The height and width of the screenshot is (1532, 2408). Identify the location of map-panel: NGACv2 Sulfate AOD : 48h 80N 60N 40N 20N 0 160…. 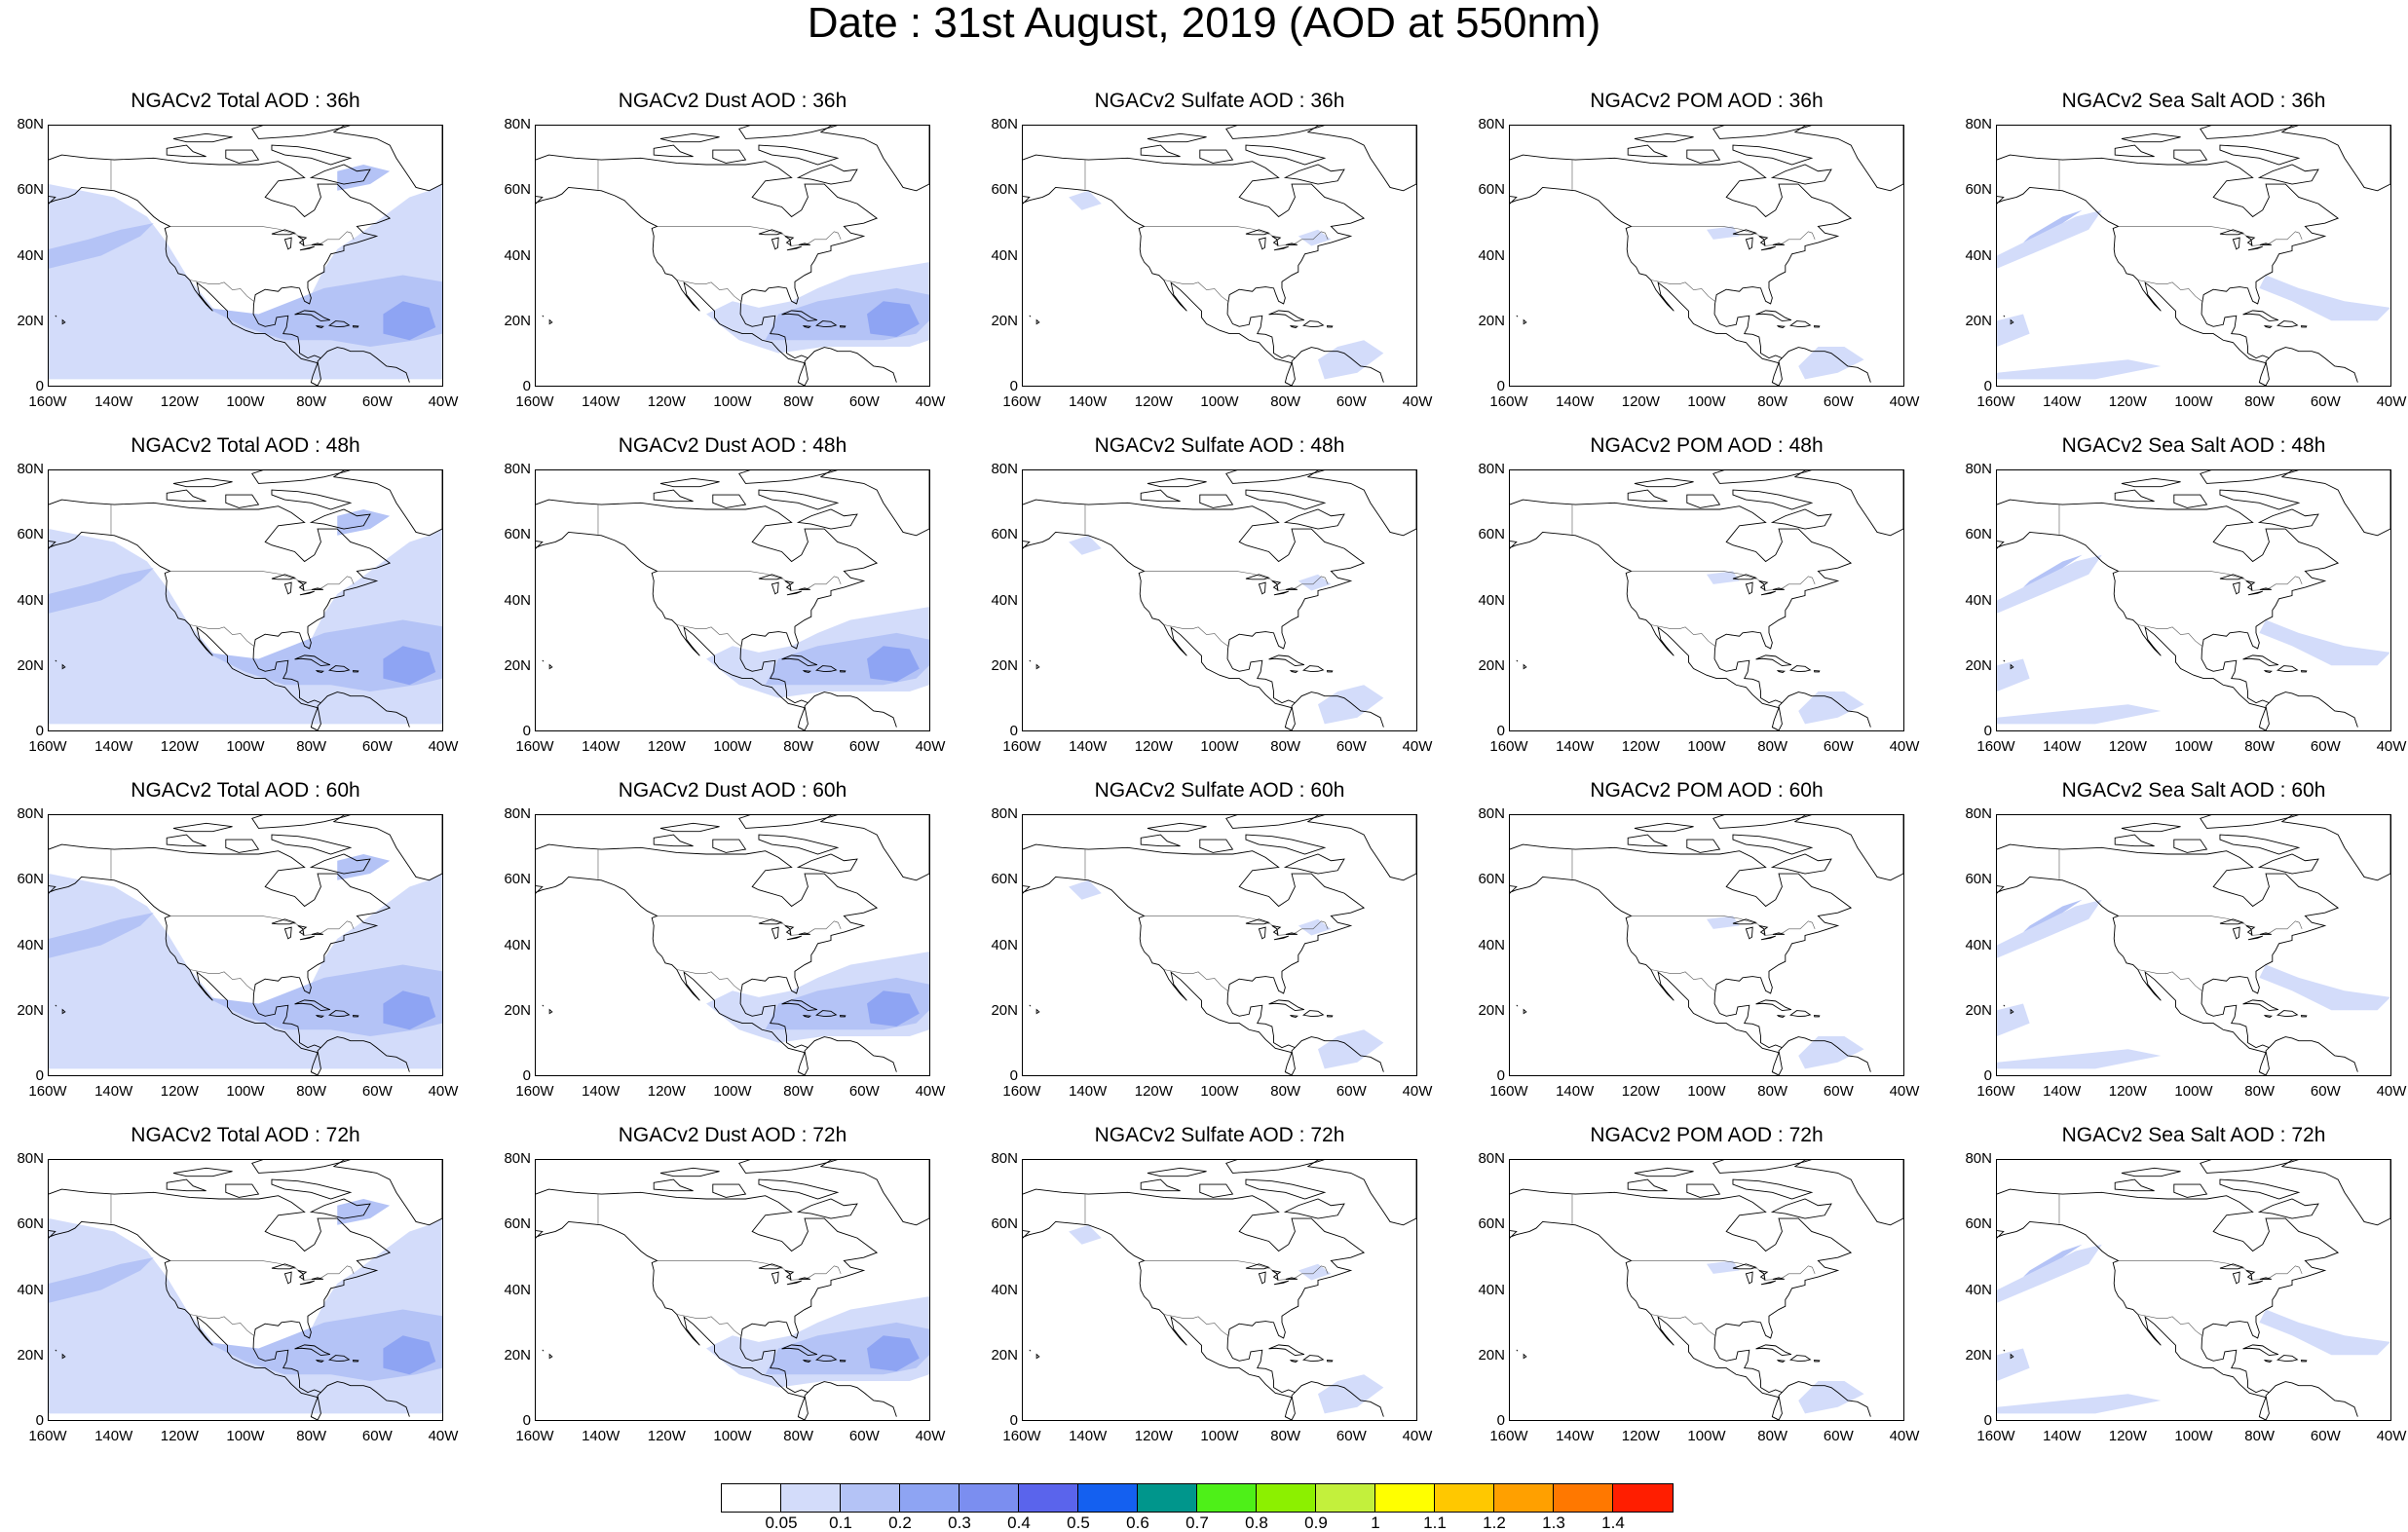
(1203, 601).